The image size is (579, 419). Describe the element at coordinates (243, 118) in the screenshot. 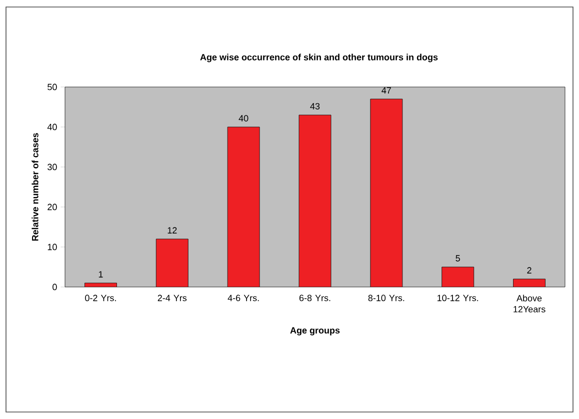

I see `data-label: 40` at that location.